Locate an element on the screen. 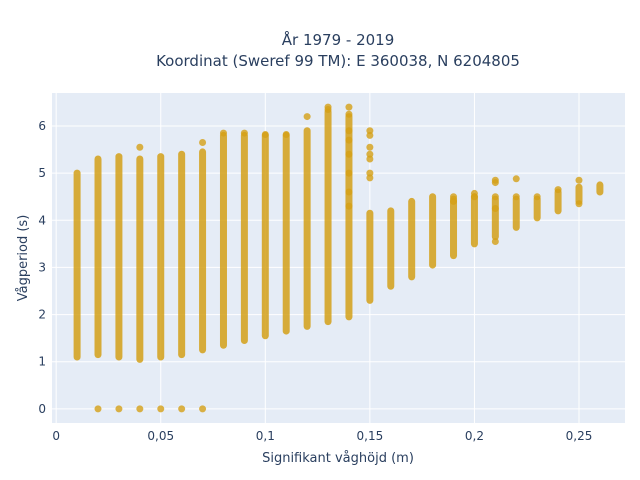 The width and height of the screenshot is (640, 480). y-tick-label: 1 is located at coordinates (42, 362).